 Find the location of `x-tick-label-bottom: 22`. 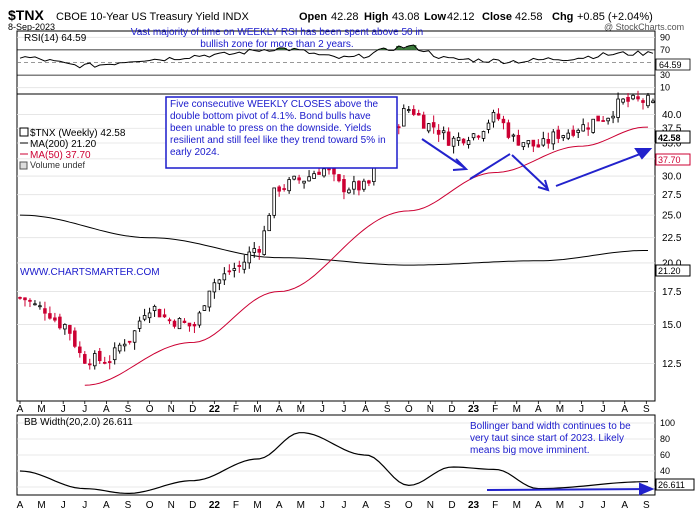

x-tick-label-bottom: 22 is located at coordinates (215, 505).